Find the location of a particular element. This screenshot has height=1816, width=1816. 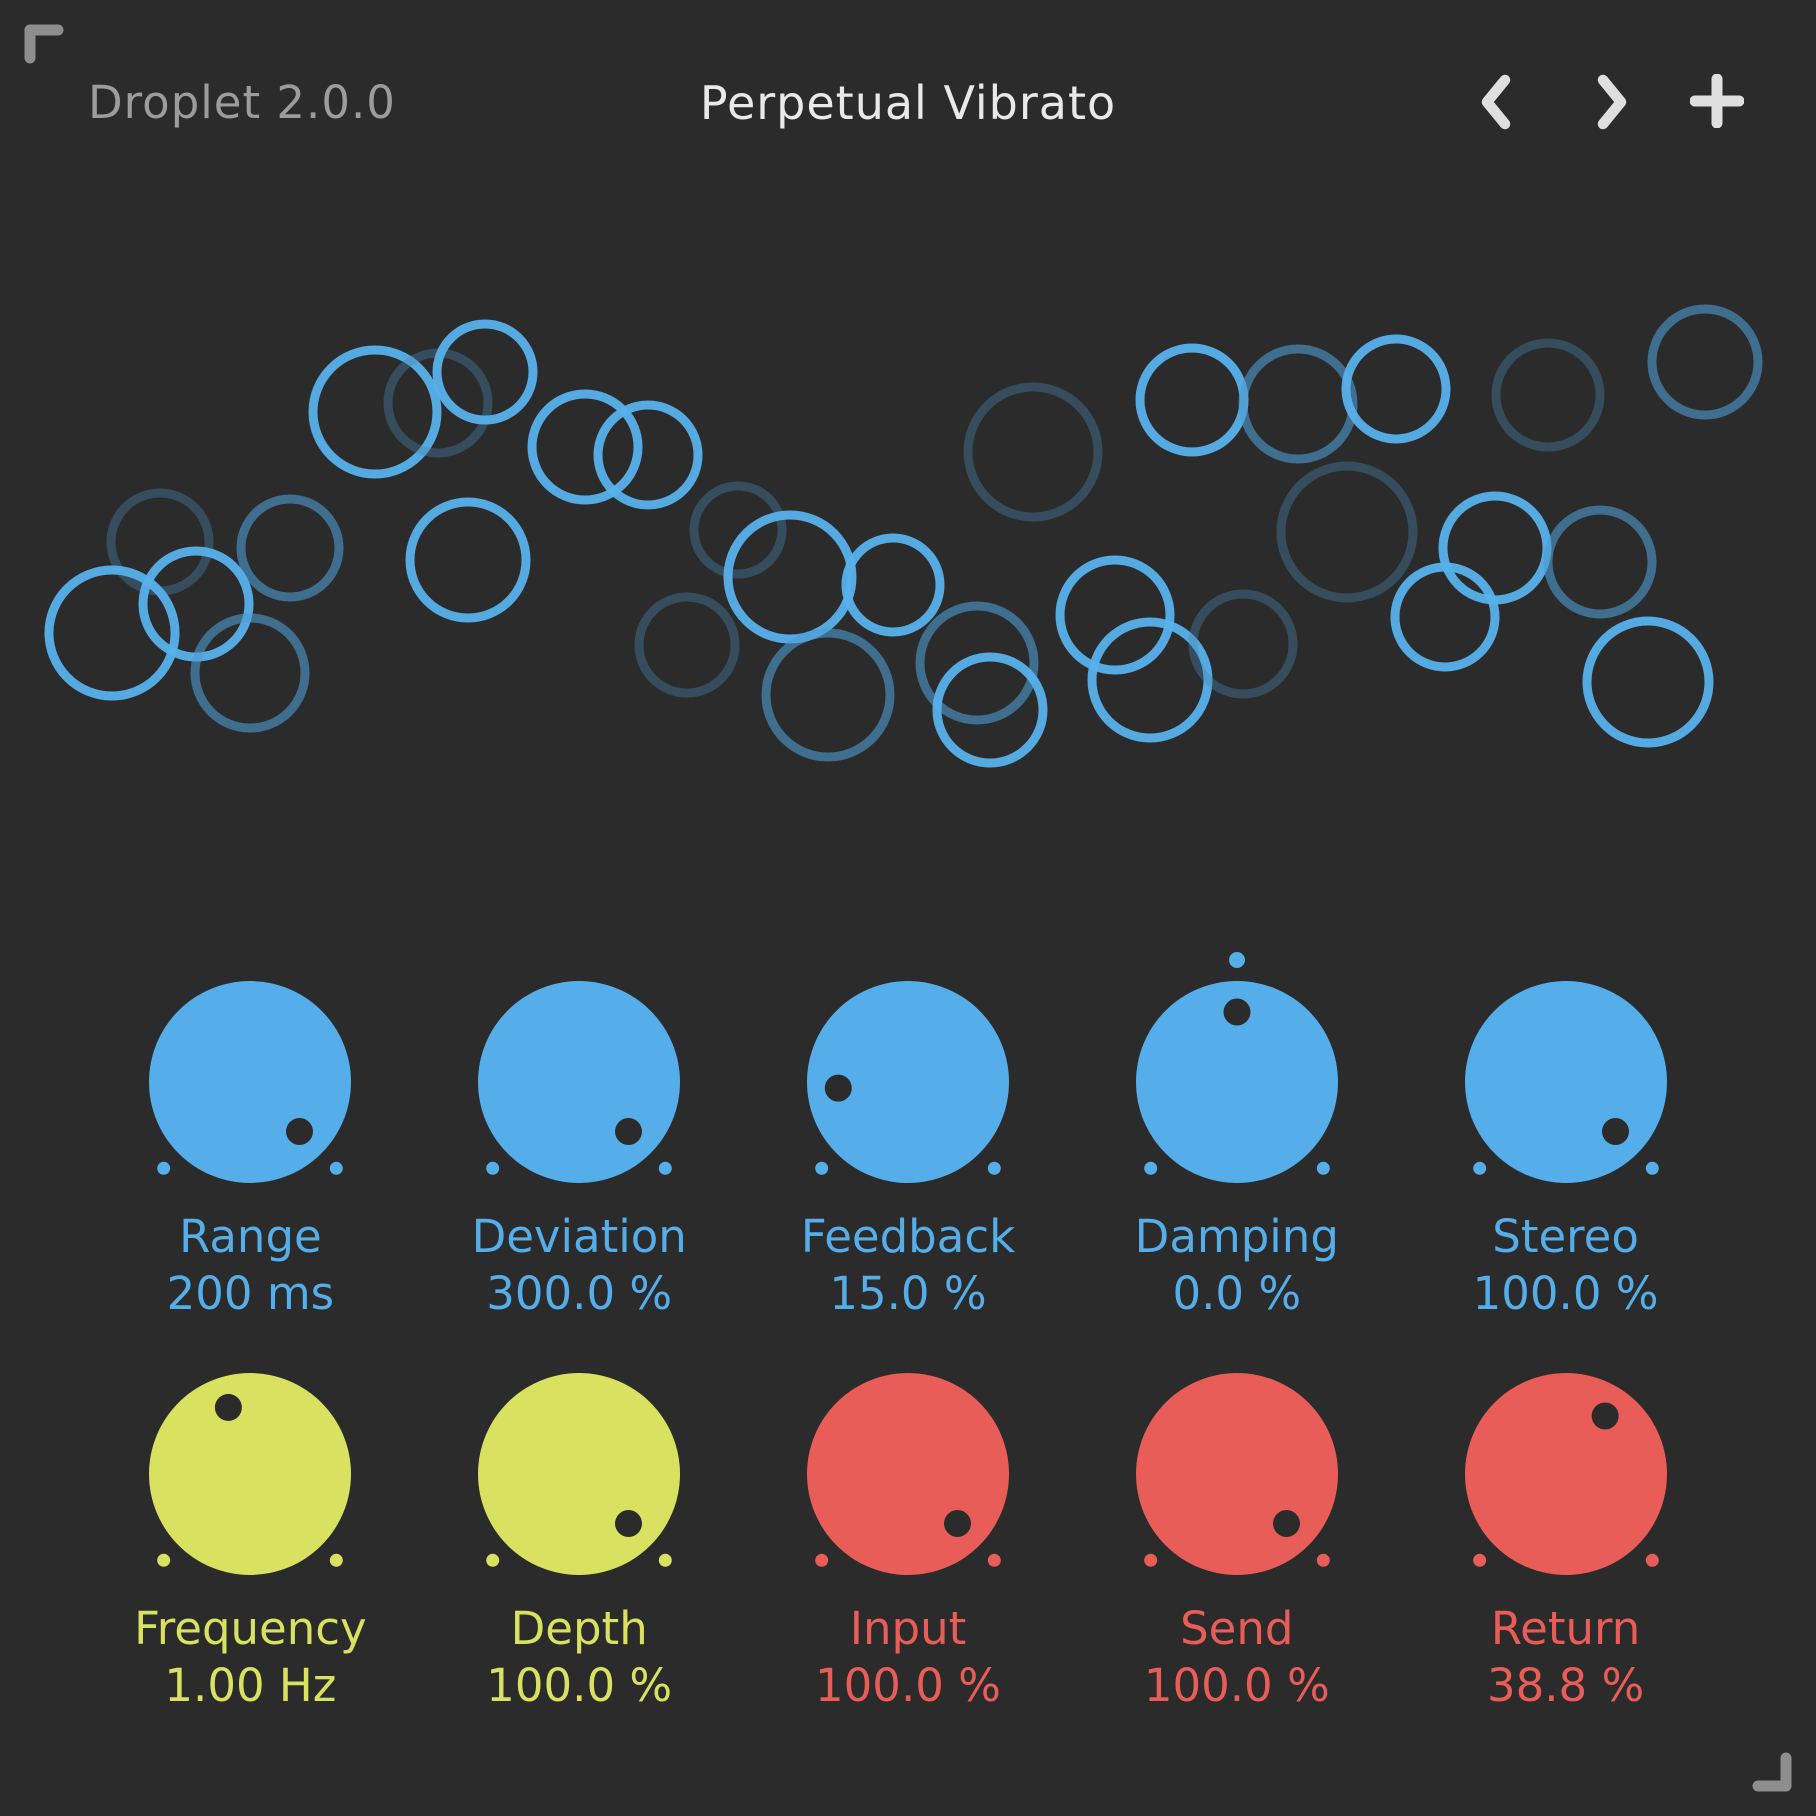

knob-label: Send is located at coordinates (1237, 1628).